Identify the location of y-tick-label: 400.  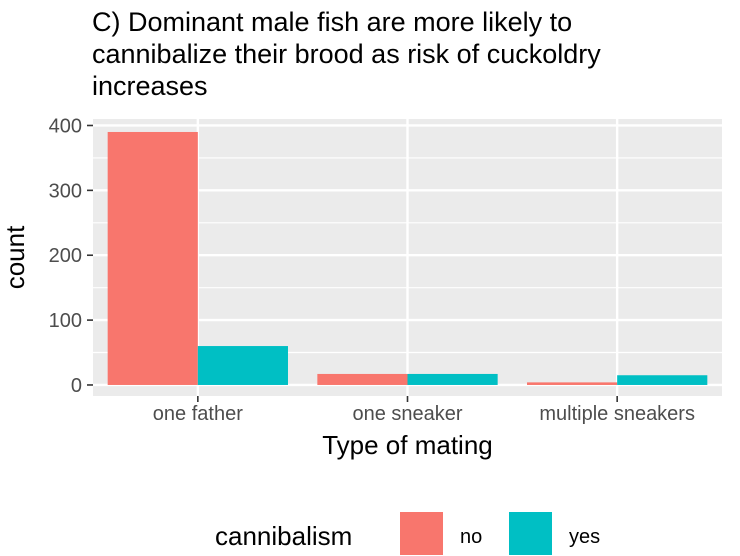
(65, 126).